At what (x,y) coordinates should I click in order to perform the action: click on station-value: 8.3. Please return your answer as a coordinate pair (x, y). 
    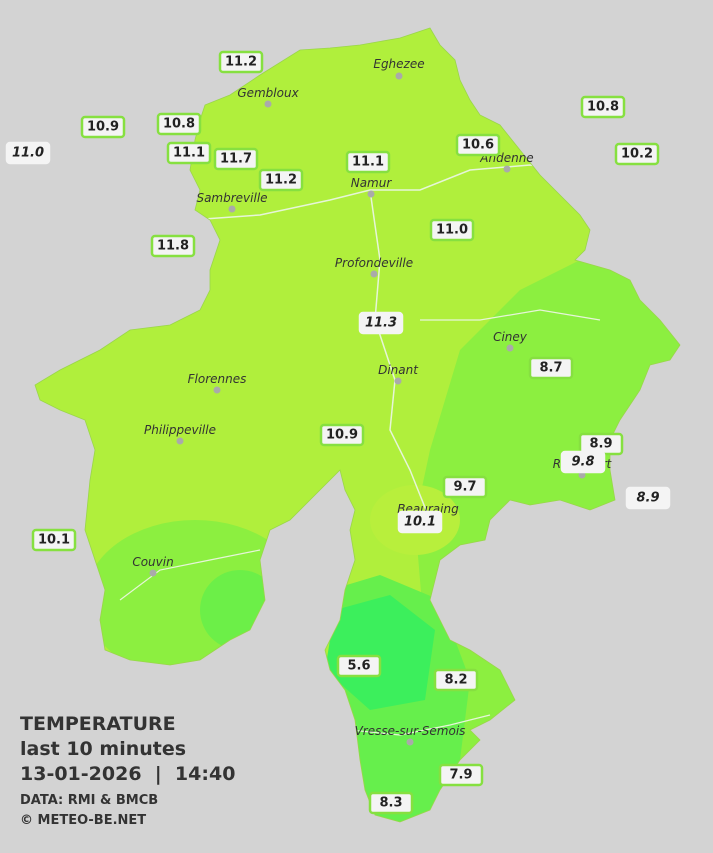
    Looking at the image, I should click on (390, 803).